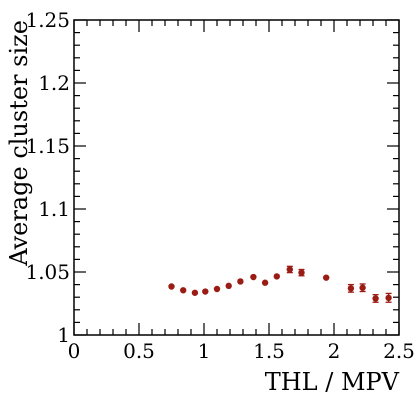 This screenshot has width=419, height=402. Describe the element at coordinates (47, 272) in the screenshot. I see `y-tick-label: 1.05` at that location.